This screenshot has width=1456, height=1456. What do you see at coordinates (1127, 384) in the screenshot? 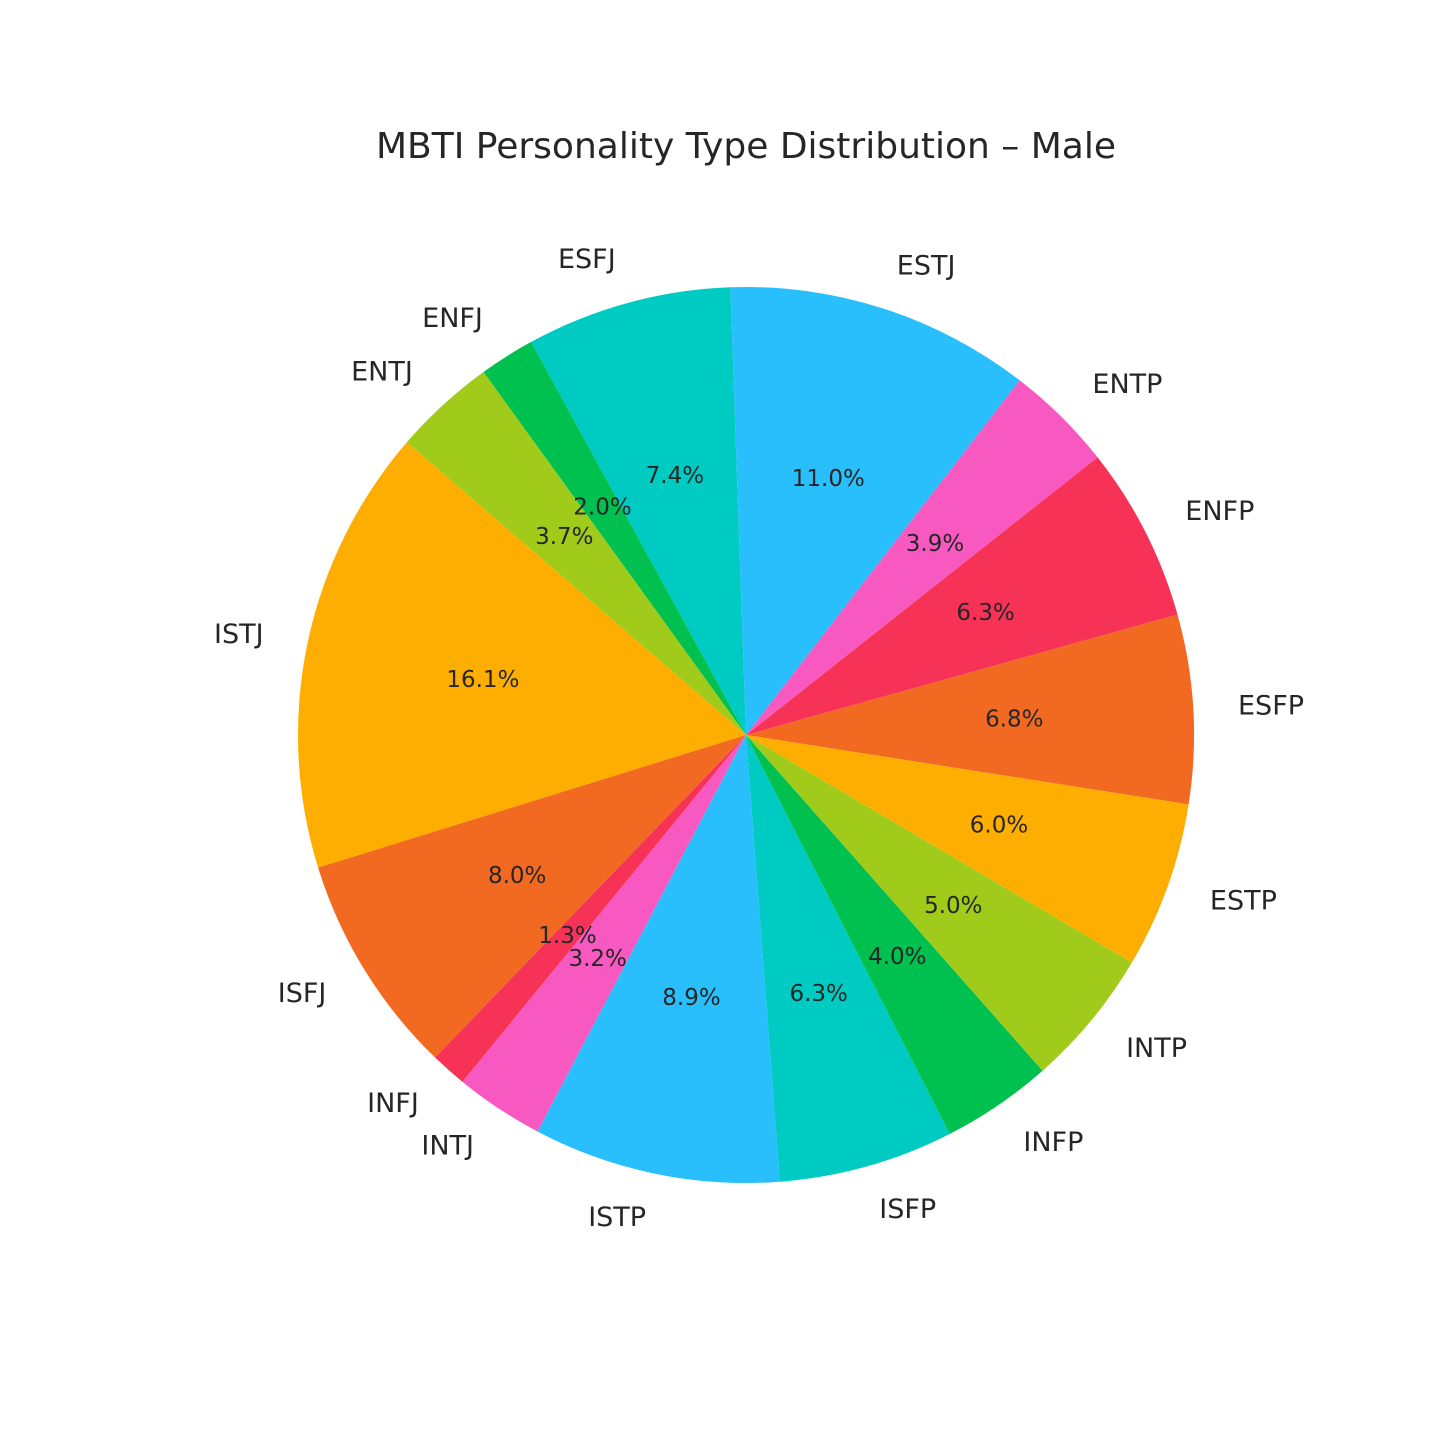
I see `slice-label-entp: ENTP` at bounding box center [1127, 384].